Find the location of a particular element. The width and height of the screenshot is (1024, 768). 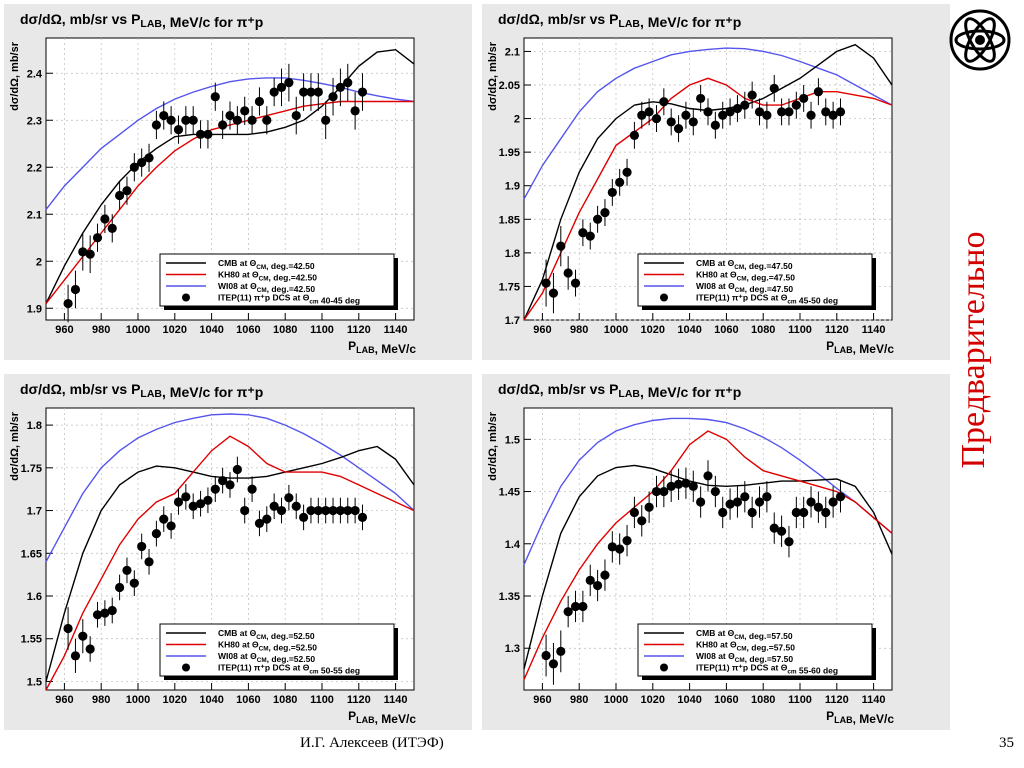

y-tick-label: 1.8 is located at coordinates (512, 254).